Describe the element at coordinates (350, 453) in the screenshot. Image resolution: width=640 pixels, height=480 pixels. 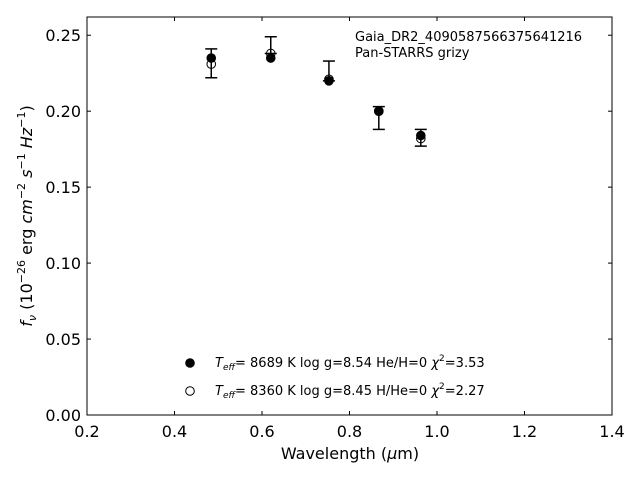
I see `x-axis-label: Wavelength (μm)` at that location.